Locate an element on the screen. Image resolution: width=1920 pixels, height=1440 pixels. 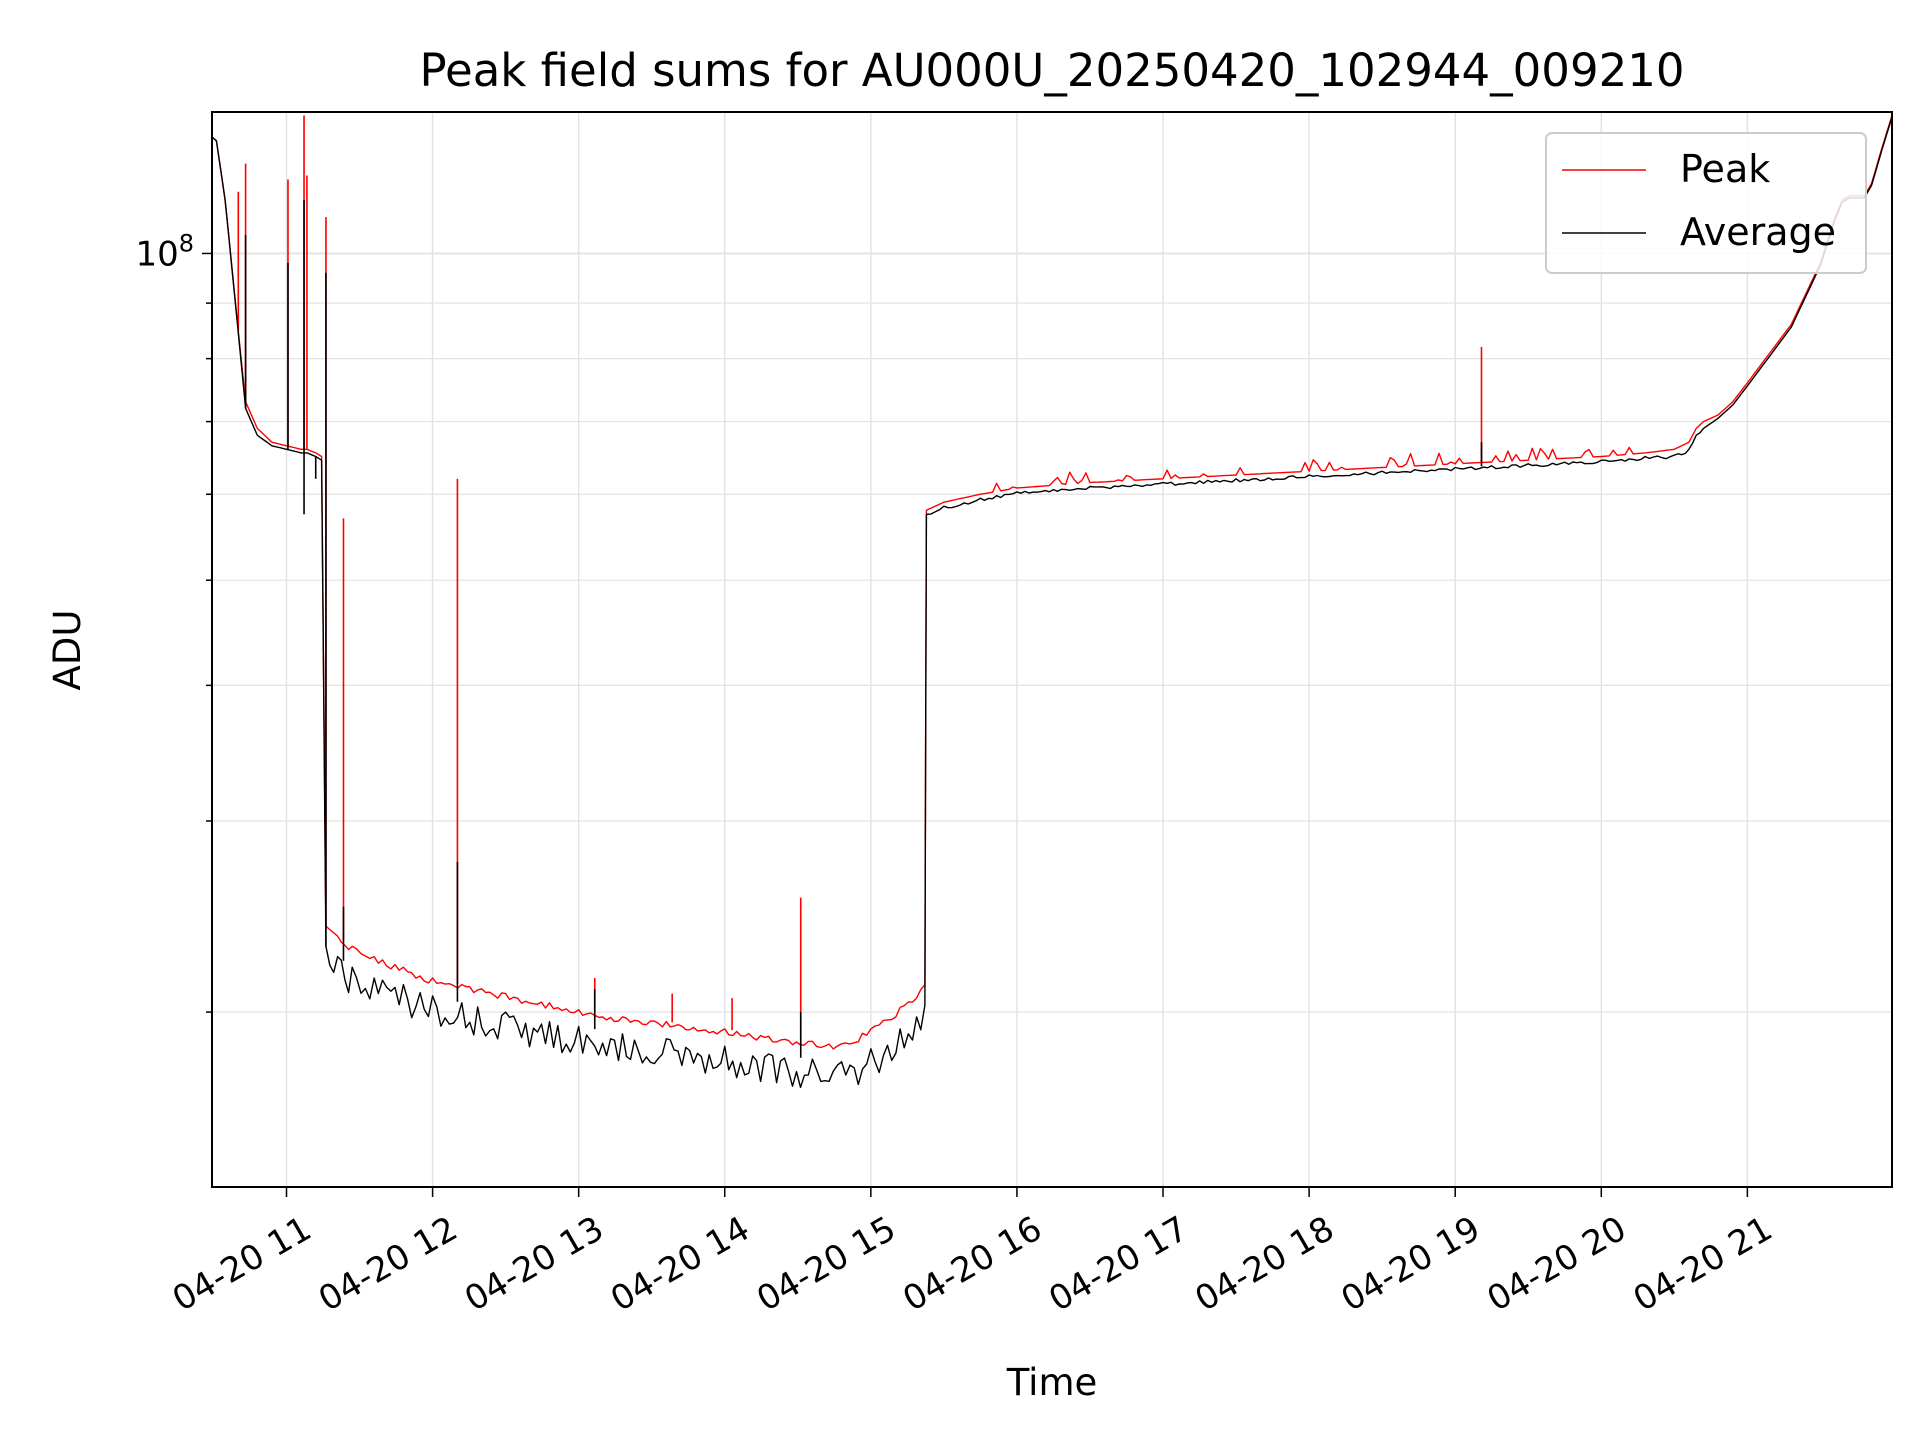
legend: Peak Average is located at coordinates (1706, 203).